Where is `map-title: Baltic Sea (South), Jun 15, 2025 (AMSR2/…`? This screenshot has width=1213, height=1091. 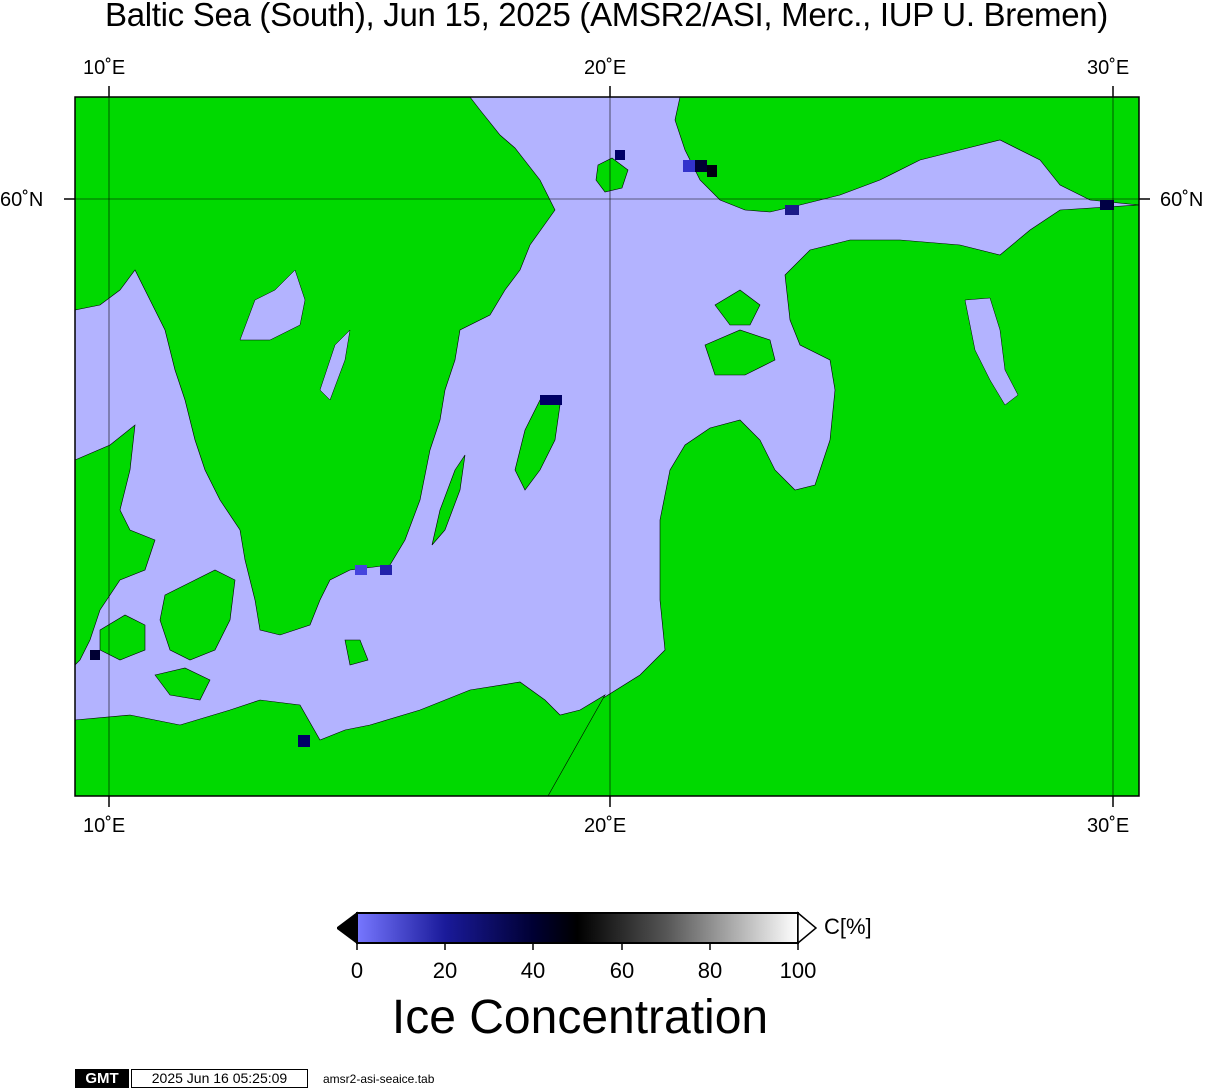 map-title: Baltic Sea (South), Jun 15, 2025 (AMSR2/… is located at coordinates (606, 16).